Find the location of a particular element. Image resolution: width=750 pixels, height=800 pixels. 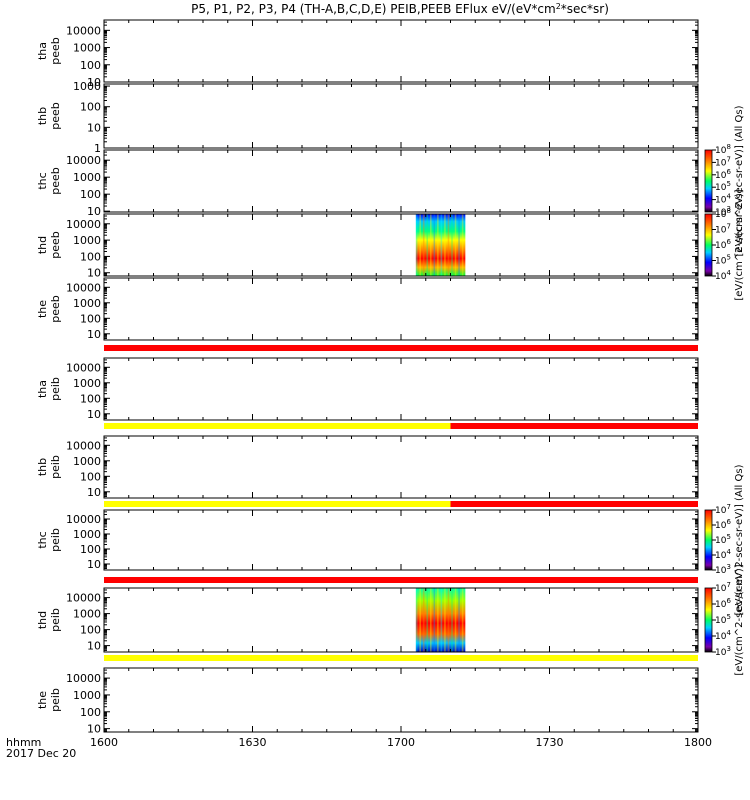

y-tick-label: 1 is located at coordinates (97, 148).